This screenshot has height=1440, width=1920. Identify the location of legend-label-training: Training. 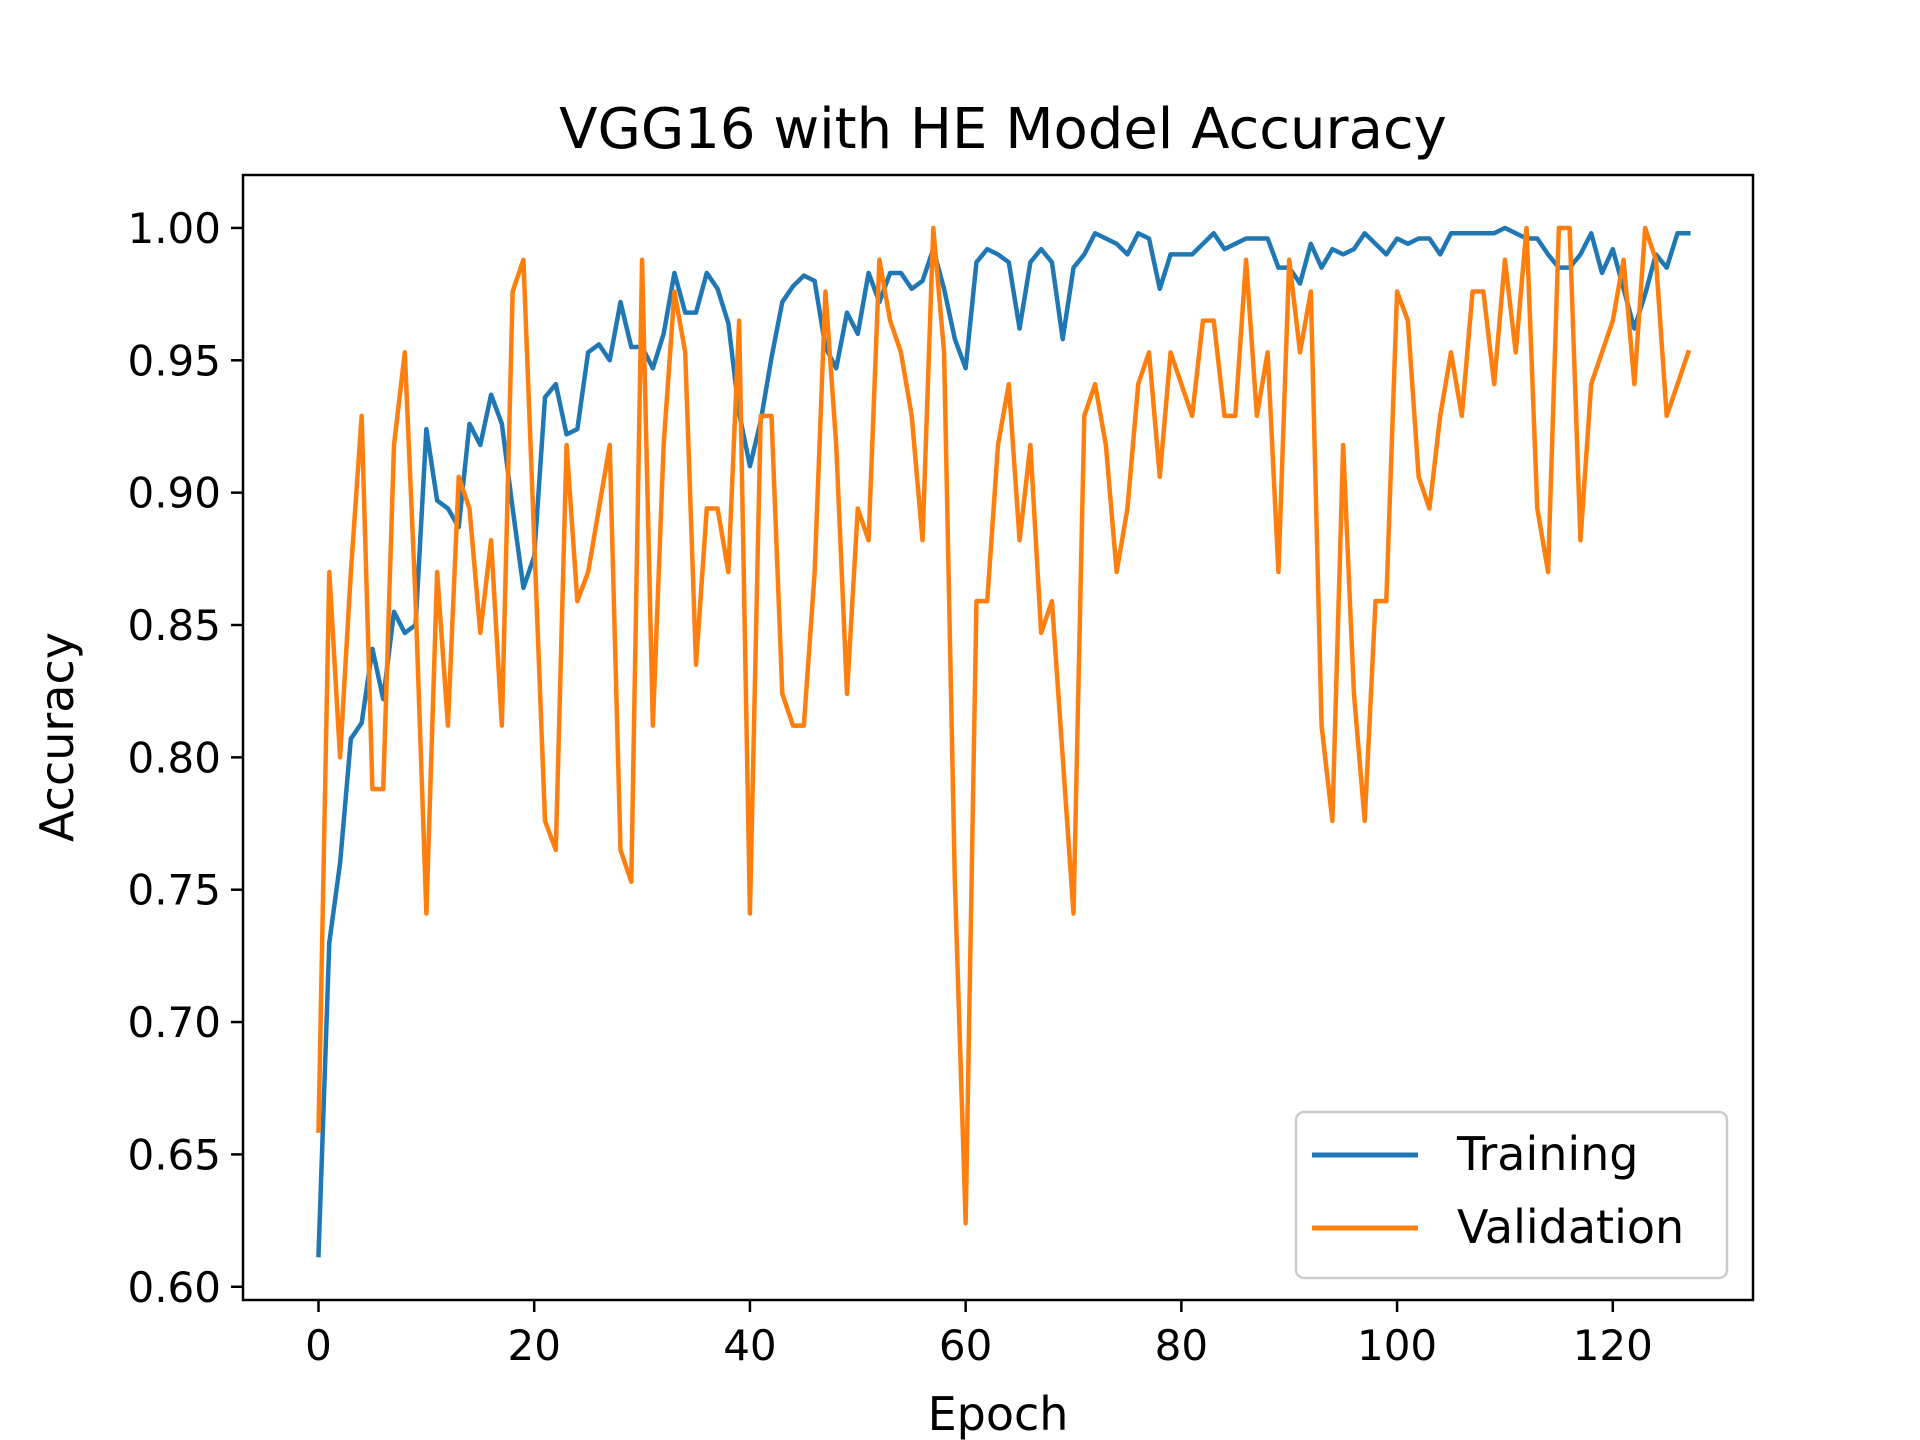
(1547, 1154).